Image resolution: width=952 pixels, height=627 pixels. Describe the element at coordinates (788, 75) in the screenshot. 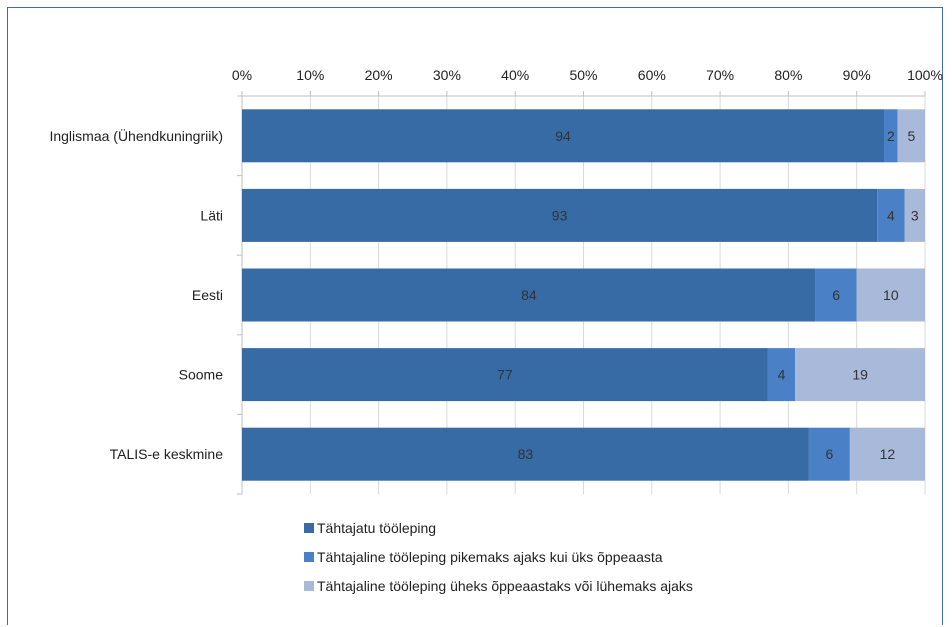

I see `x-tick-label: 80%` at that location.